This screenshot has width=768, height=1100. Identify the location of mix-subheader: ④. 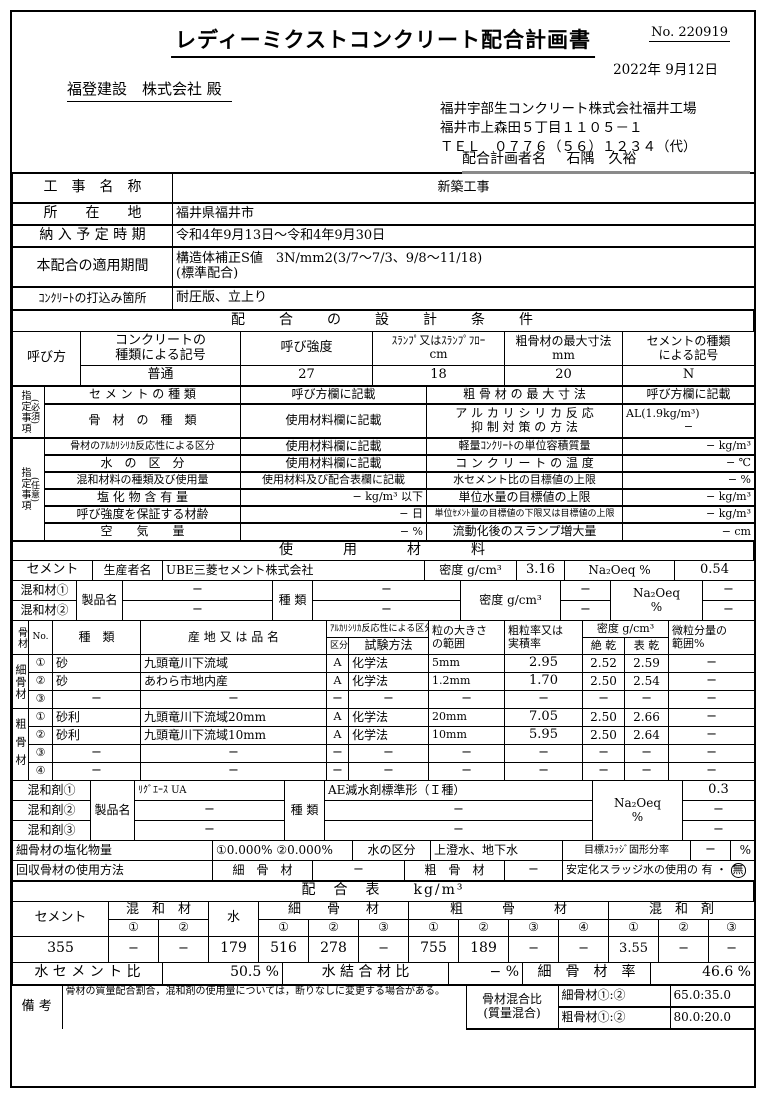
(584, 927).